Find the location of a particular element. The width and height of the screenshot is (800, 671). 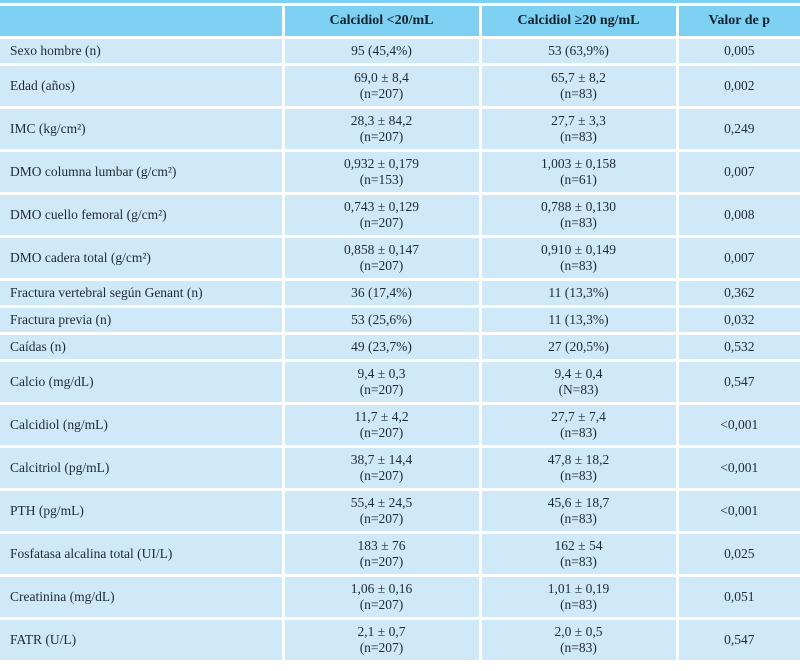

row-label: Calcidiol (ng/mL) is located at coordinates (142, 425).